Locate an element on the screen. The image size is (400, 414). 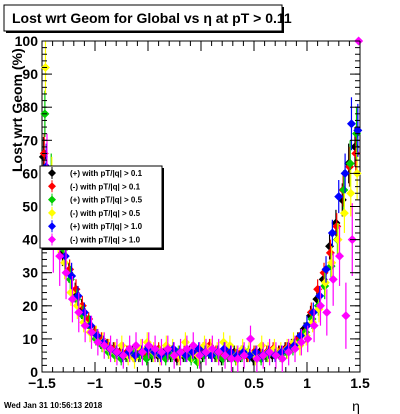
y-tick-label: 10 is located at coordinates (30, 339).